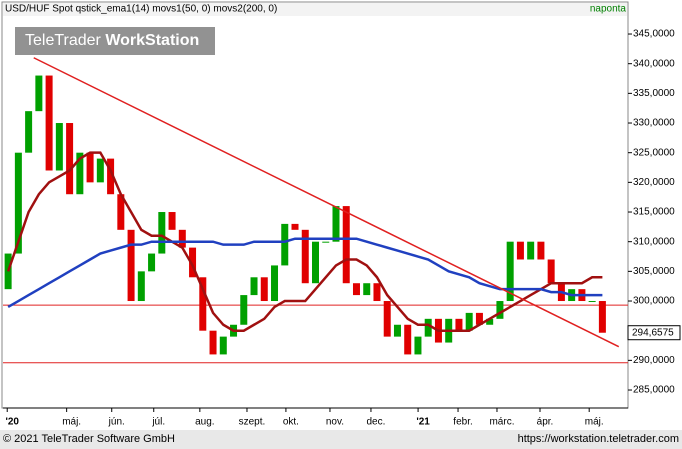  What do you see at coordinates (654, 390) in the screenshot?
I see `y-tick-label: 285,0000` at bounding box center [654, 390].